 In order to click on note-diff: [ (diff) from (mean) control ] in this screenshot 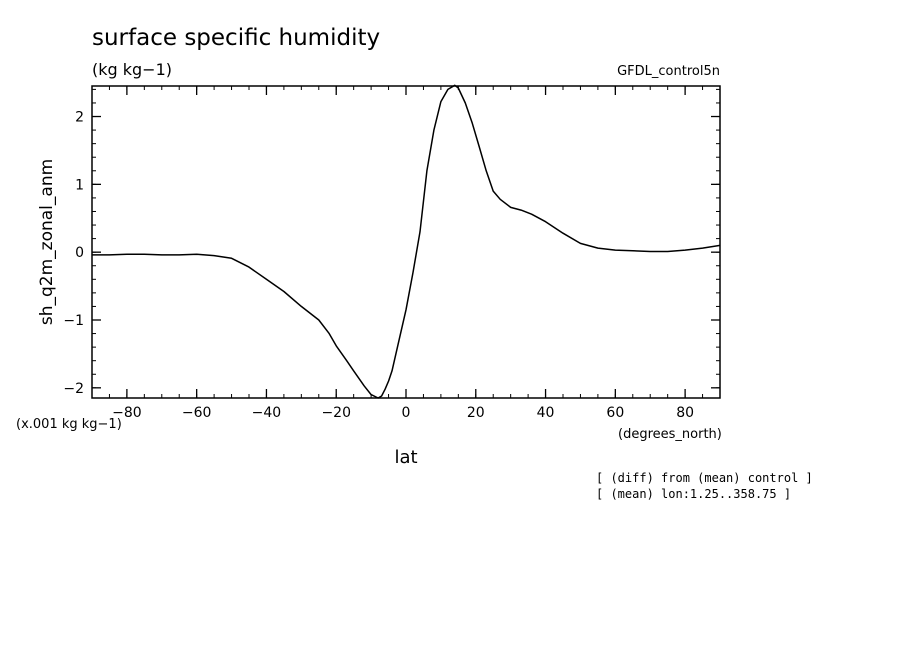, I will do `click(704, 478)`.